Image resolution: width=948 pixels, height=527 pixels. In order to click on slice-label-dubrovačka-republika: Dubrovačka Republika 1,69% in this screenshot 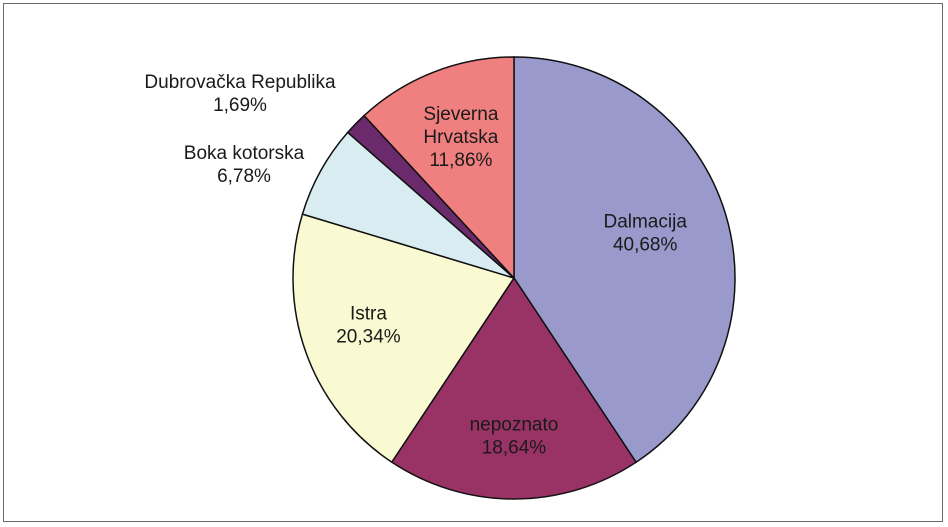, I will do `click(240, 94)`.